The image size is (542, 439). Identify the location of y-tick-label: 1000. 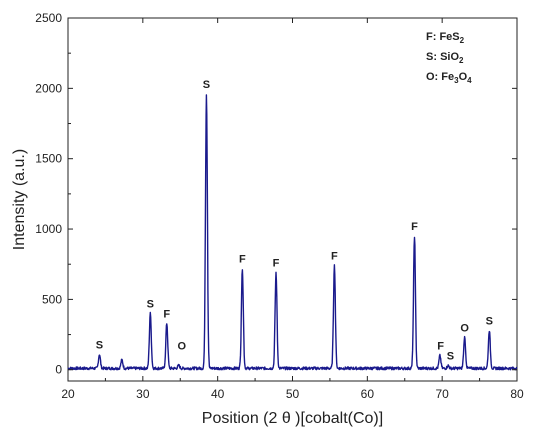
(48, 229).